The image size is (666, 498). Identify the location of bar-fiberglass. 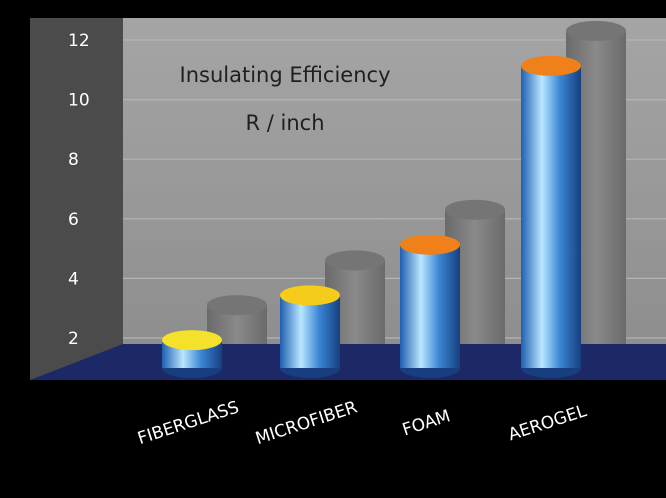
(192, 354).